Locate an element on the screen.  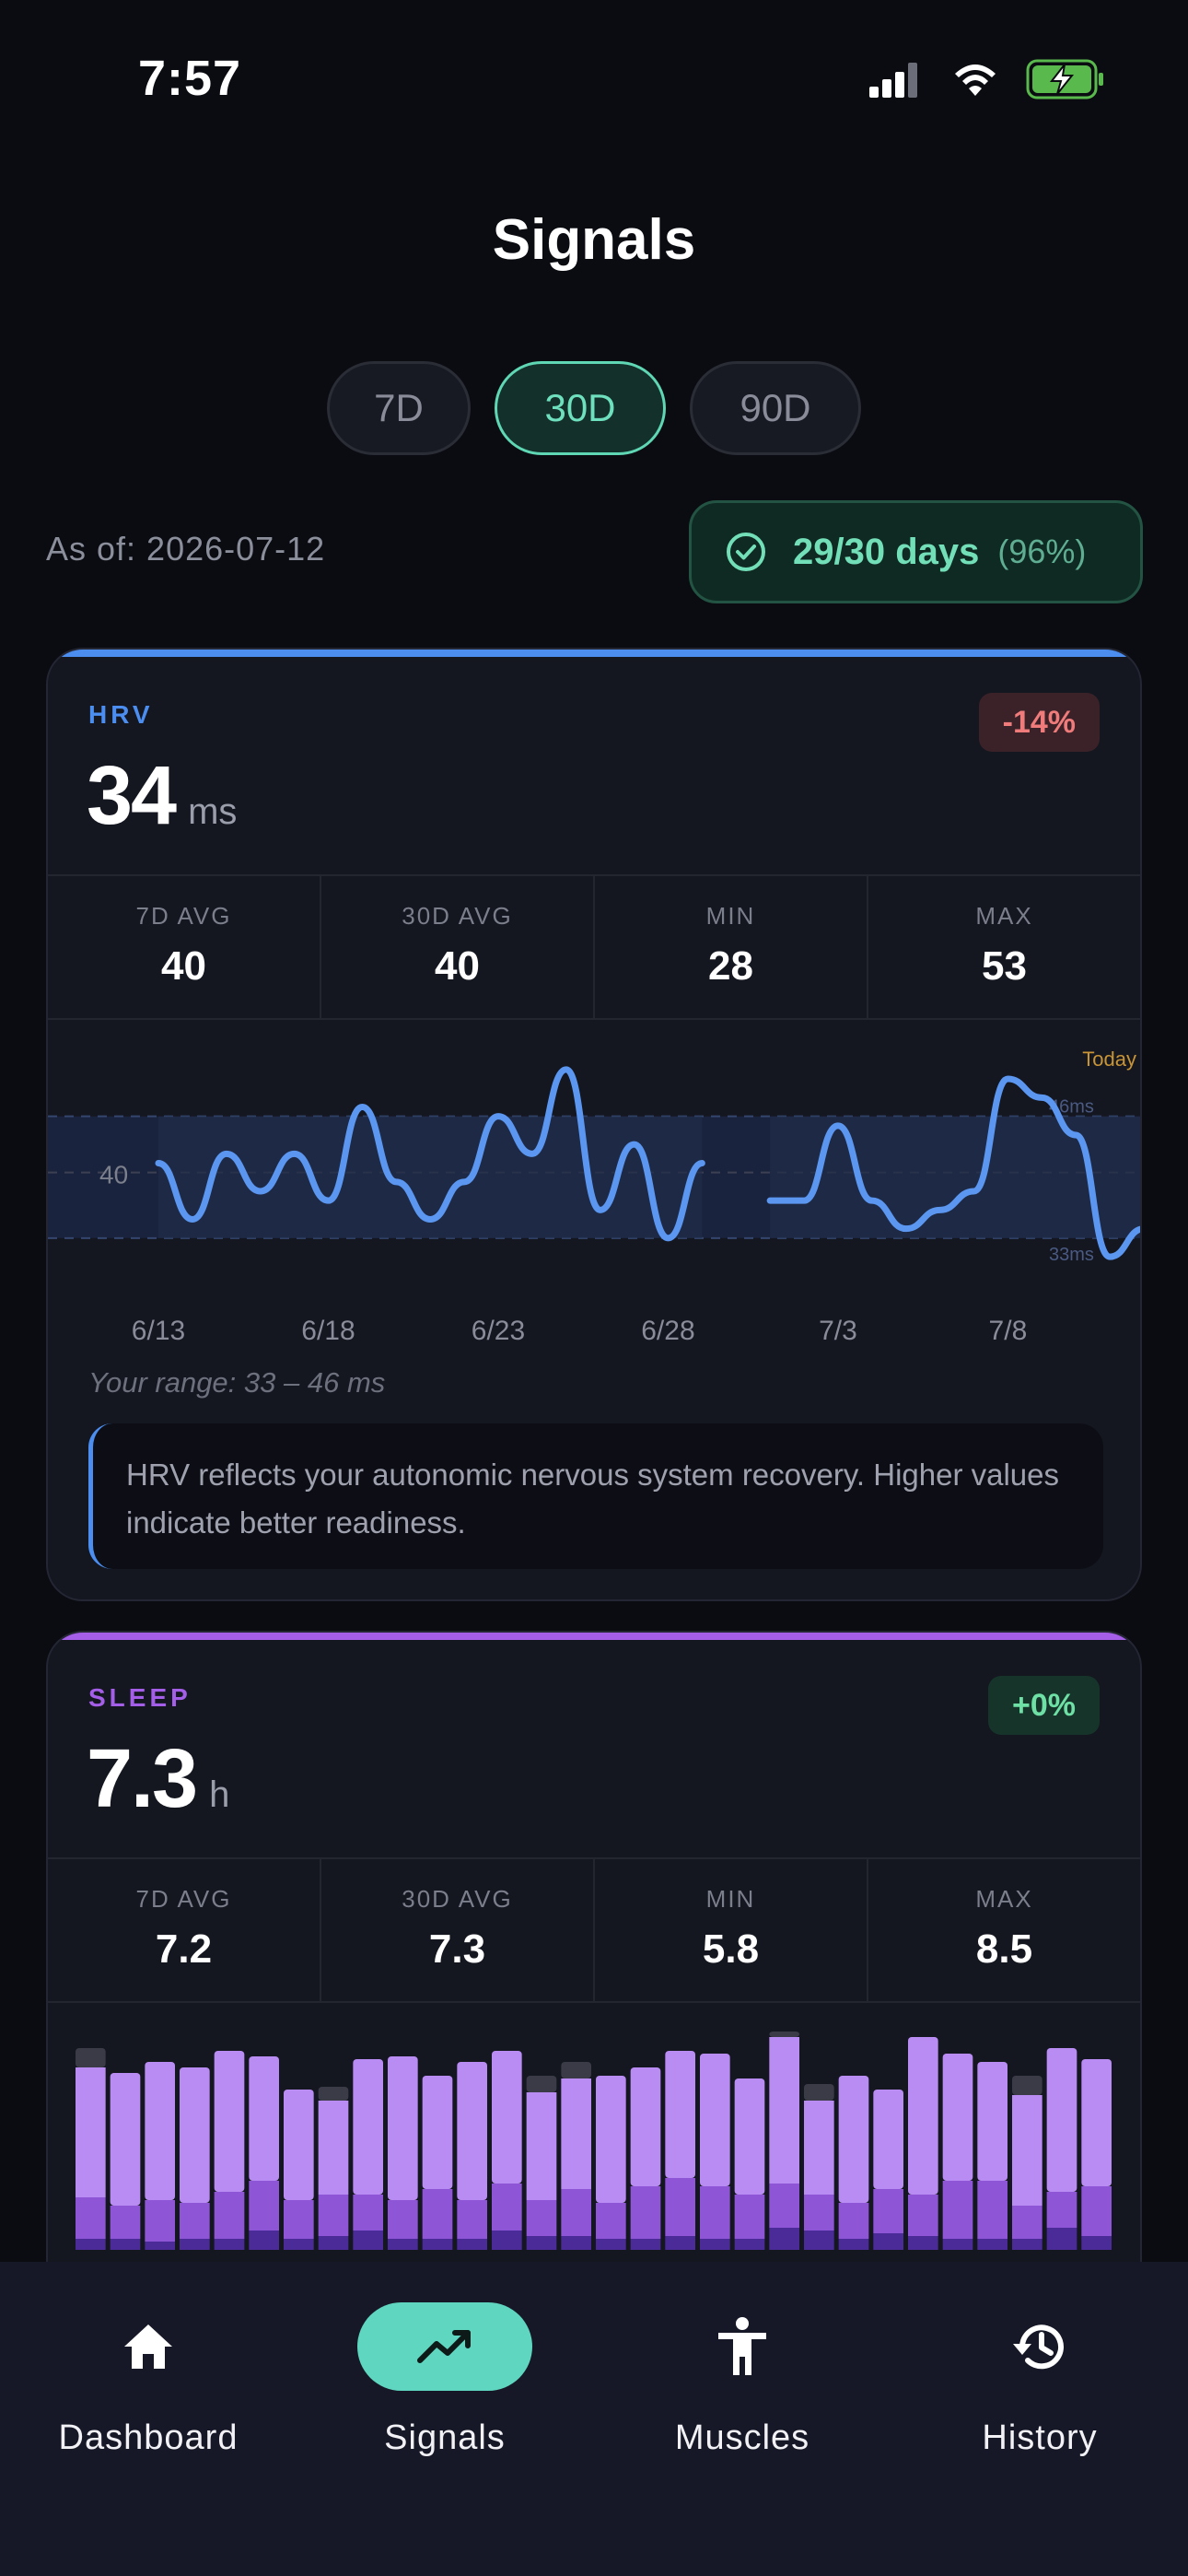
sleep-unit: h is located at coordinates (219, 1794).